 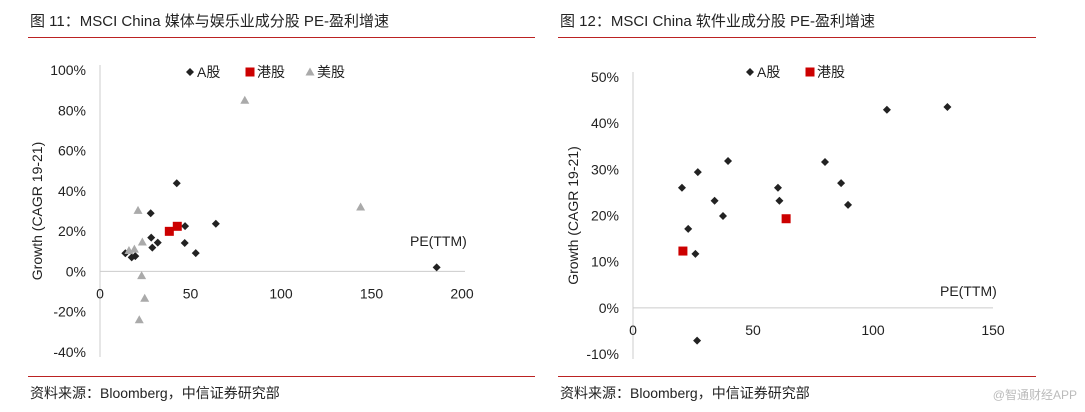 I want to click on y-tick-label: -40%, so click(x=69, y=352).